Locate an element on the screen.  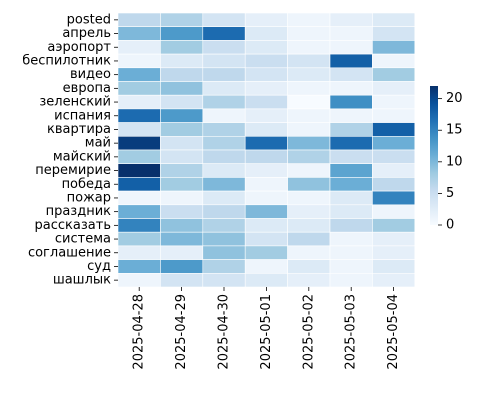
y-tick-label: аэропорт is located at coordinates (79, 47).